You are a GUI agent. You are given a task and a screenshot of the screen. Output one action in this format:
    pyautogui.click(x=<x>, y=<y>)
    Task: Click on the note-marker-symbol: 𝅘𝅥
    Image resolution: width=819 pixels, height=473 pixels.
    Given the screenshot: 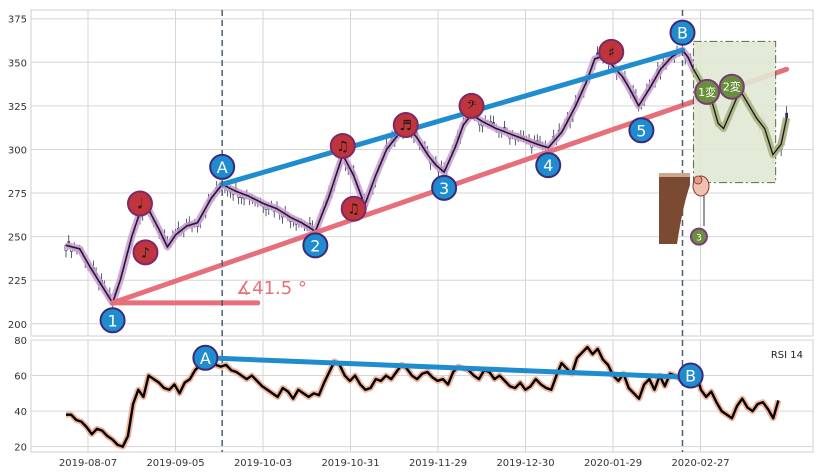 What is the action you would take?
    pyautogui.click(x=140, y=205)
    